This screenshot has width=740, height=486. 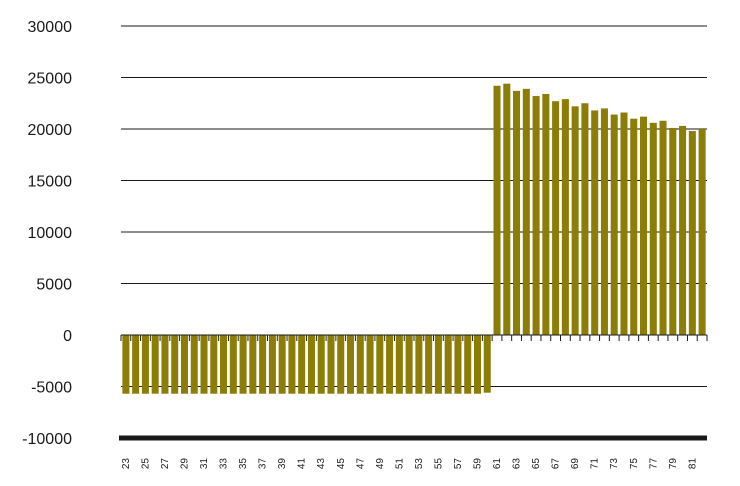 I want to click on x-tick-label: 67, so click(x=556, y=464).